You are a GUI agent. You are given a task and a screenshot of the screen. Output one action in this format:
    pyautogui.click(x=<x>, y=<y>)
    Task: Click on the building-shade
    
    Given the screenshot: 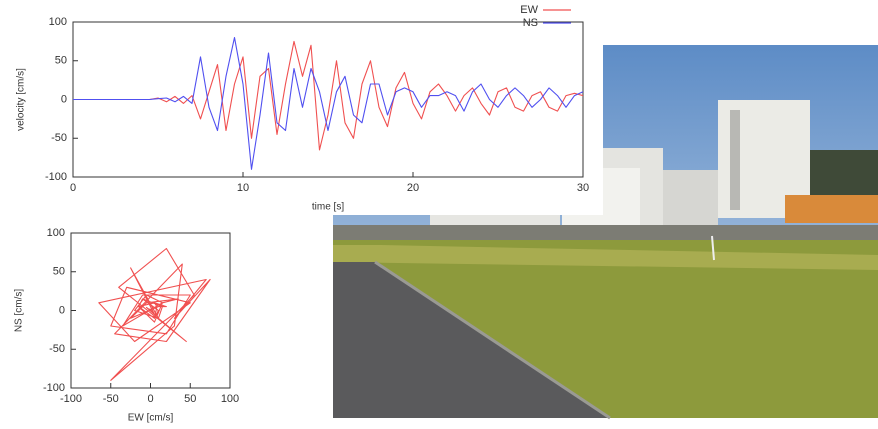 What is the action you would take?
    pyautogui.click(x=735, y=160)
    